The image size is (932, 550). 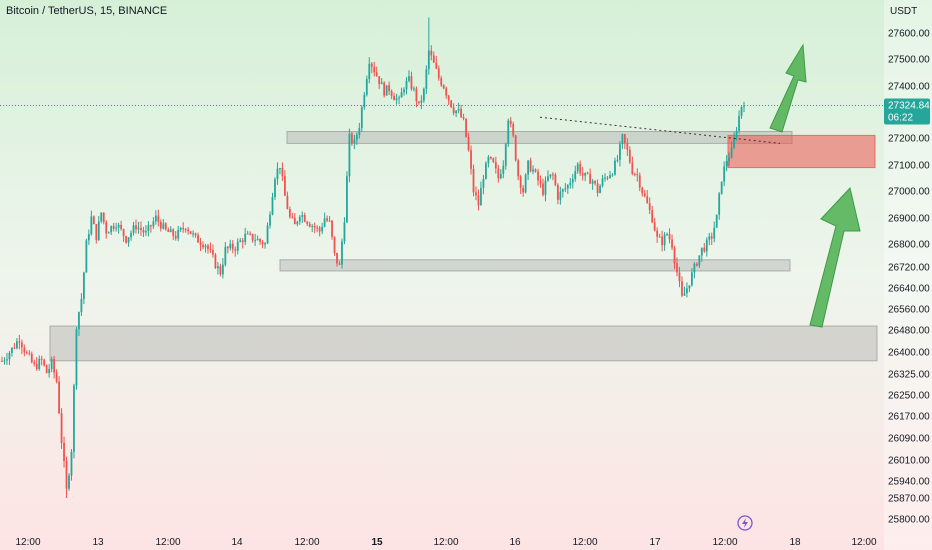 I want to click on y-tick-label: 27600.00, so click(x=909, y=34).